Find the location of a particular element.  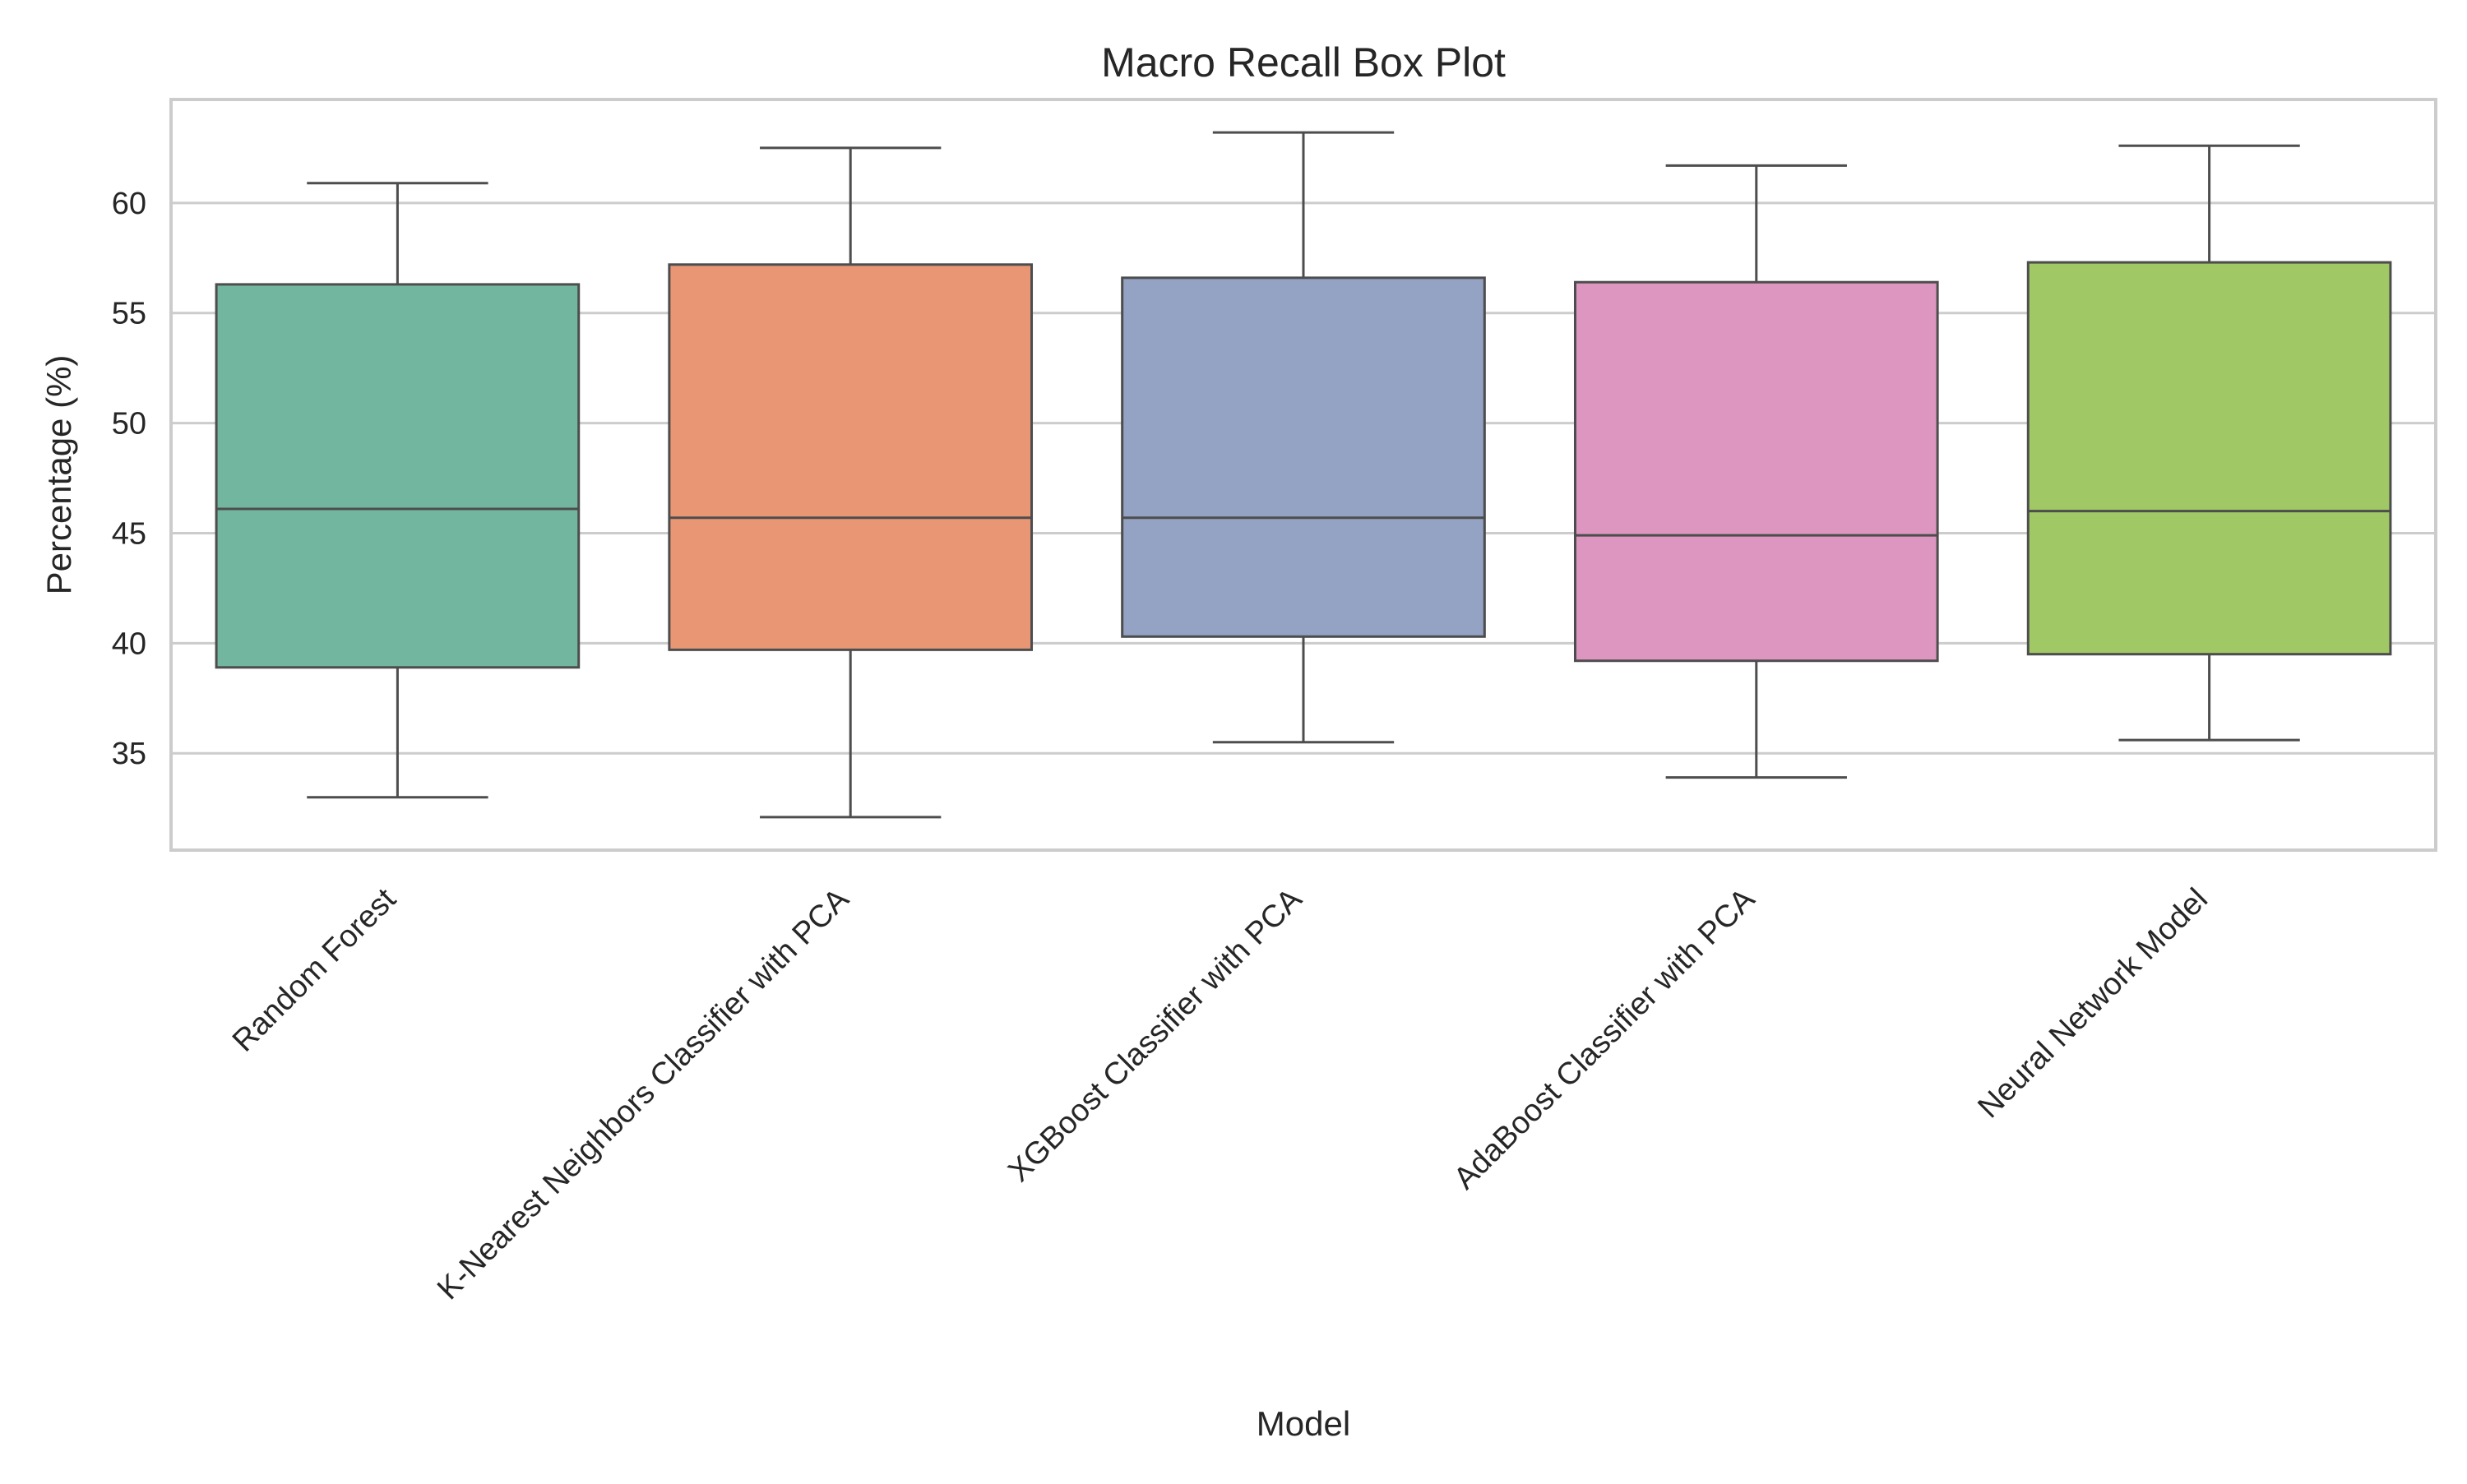

y-tick-label: 55 is located at coordinates (129, 314).